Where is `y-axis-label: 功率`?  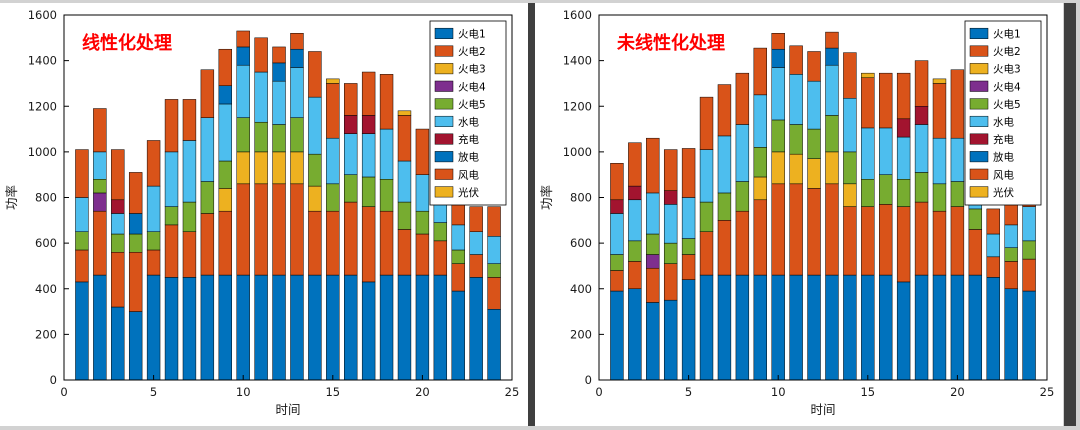 y-axis-label: 功率 is located at coordinates (546, 197).